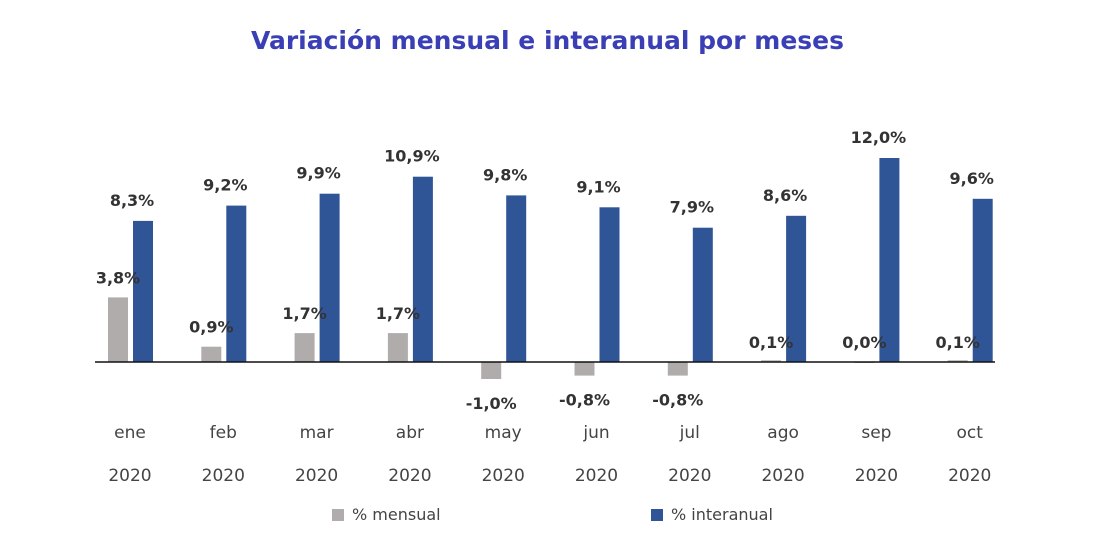 The width and height of the screenshot is (1095, 540). Describe the element at coordinates (547, 518) in the screenshot. I see `legend: % mensual % interanual` at that location.